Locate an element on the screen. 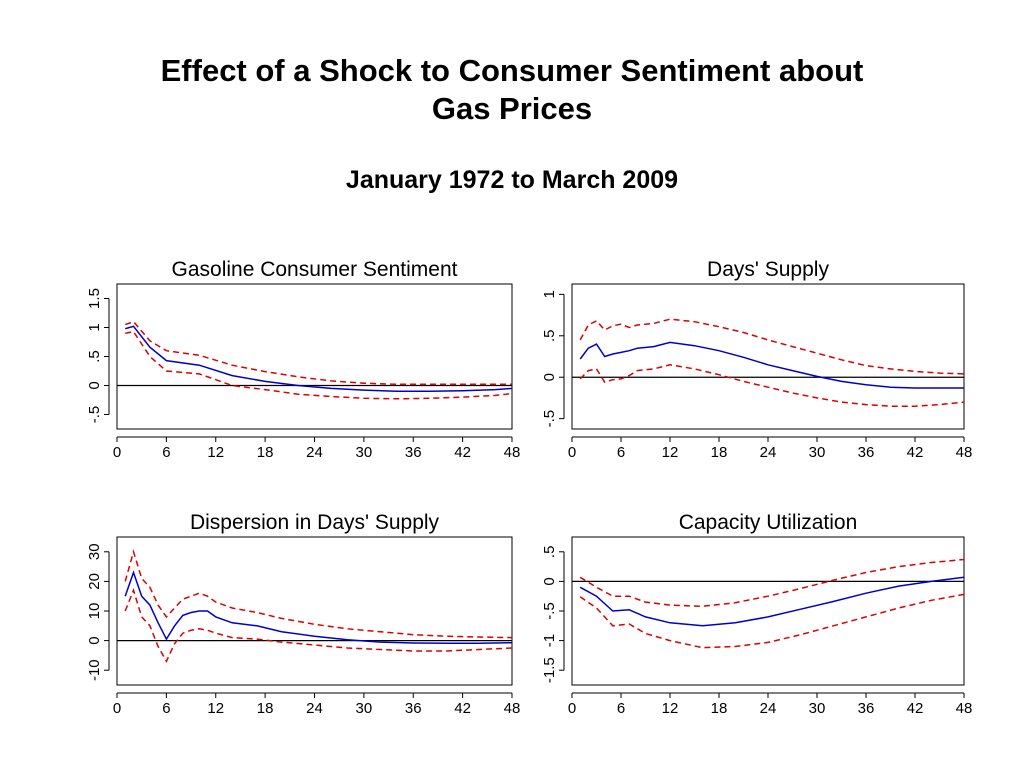 The image size is (1024, 768). chart-title: Capacity Utilization is located at coordinates (768, 522).